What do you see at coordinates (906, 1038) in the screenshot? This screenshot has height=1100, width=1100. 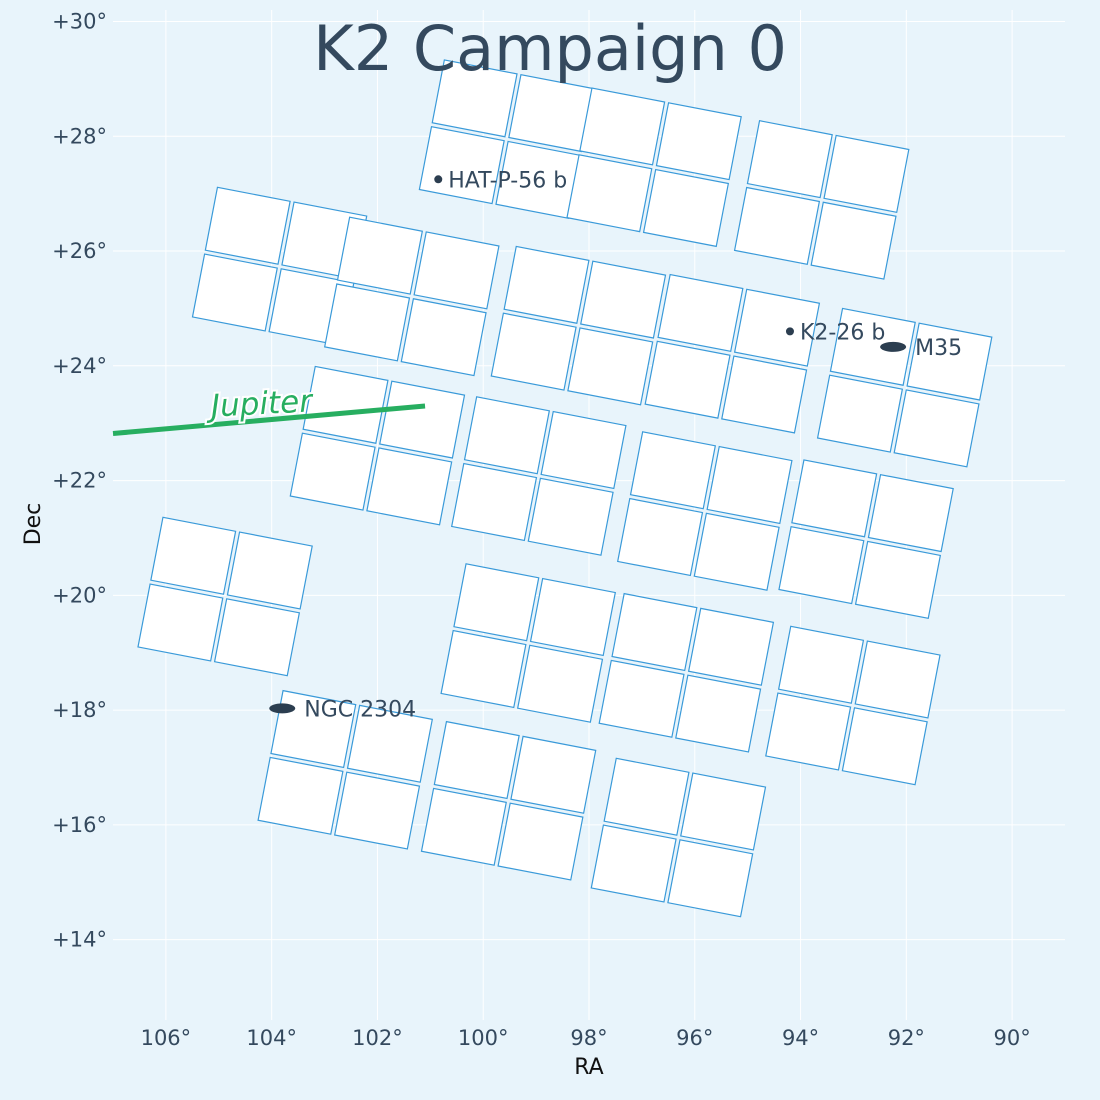 I see `x-tick-label: 92°` at bounding box center [906, 1038].